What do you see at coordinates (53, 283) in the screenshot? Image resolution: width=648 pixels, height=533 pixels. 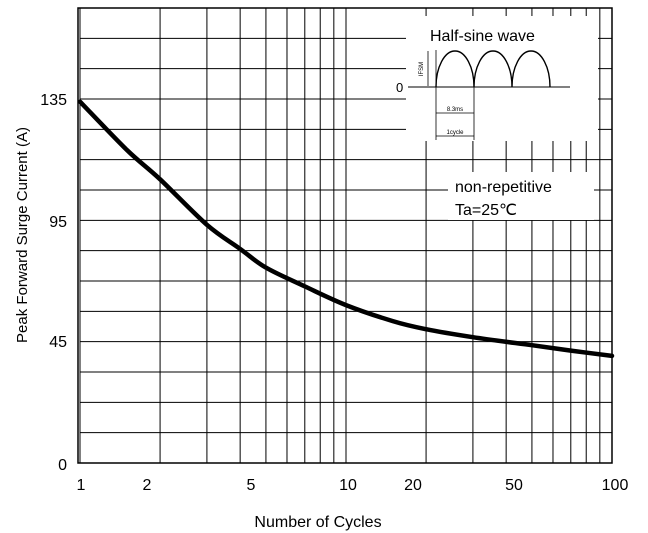 I see `y-tick-labels: 135 95 45 0` at bounding box center [53, 283].